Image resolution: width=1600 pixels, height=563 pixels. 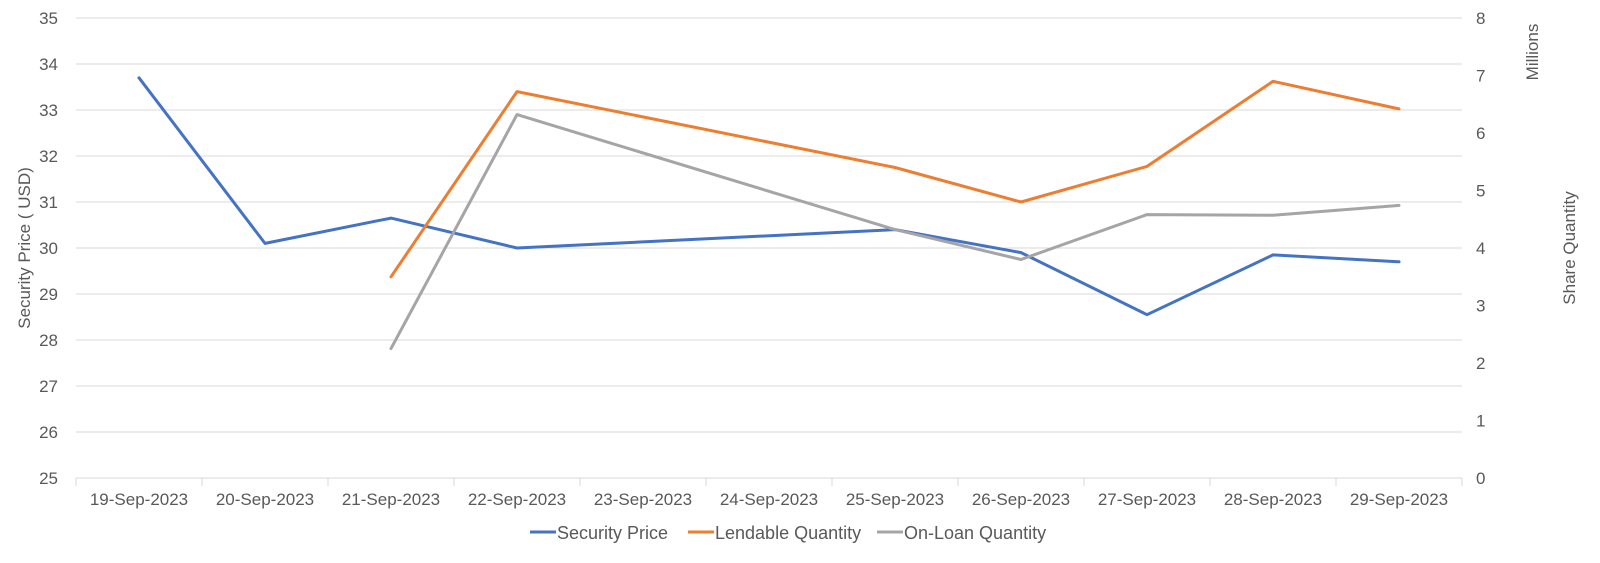 What do you see at coordinates (1480, 421) in the screenshot?
I see `right-tick-label: 1` at bounding box center [1480, 421].